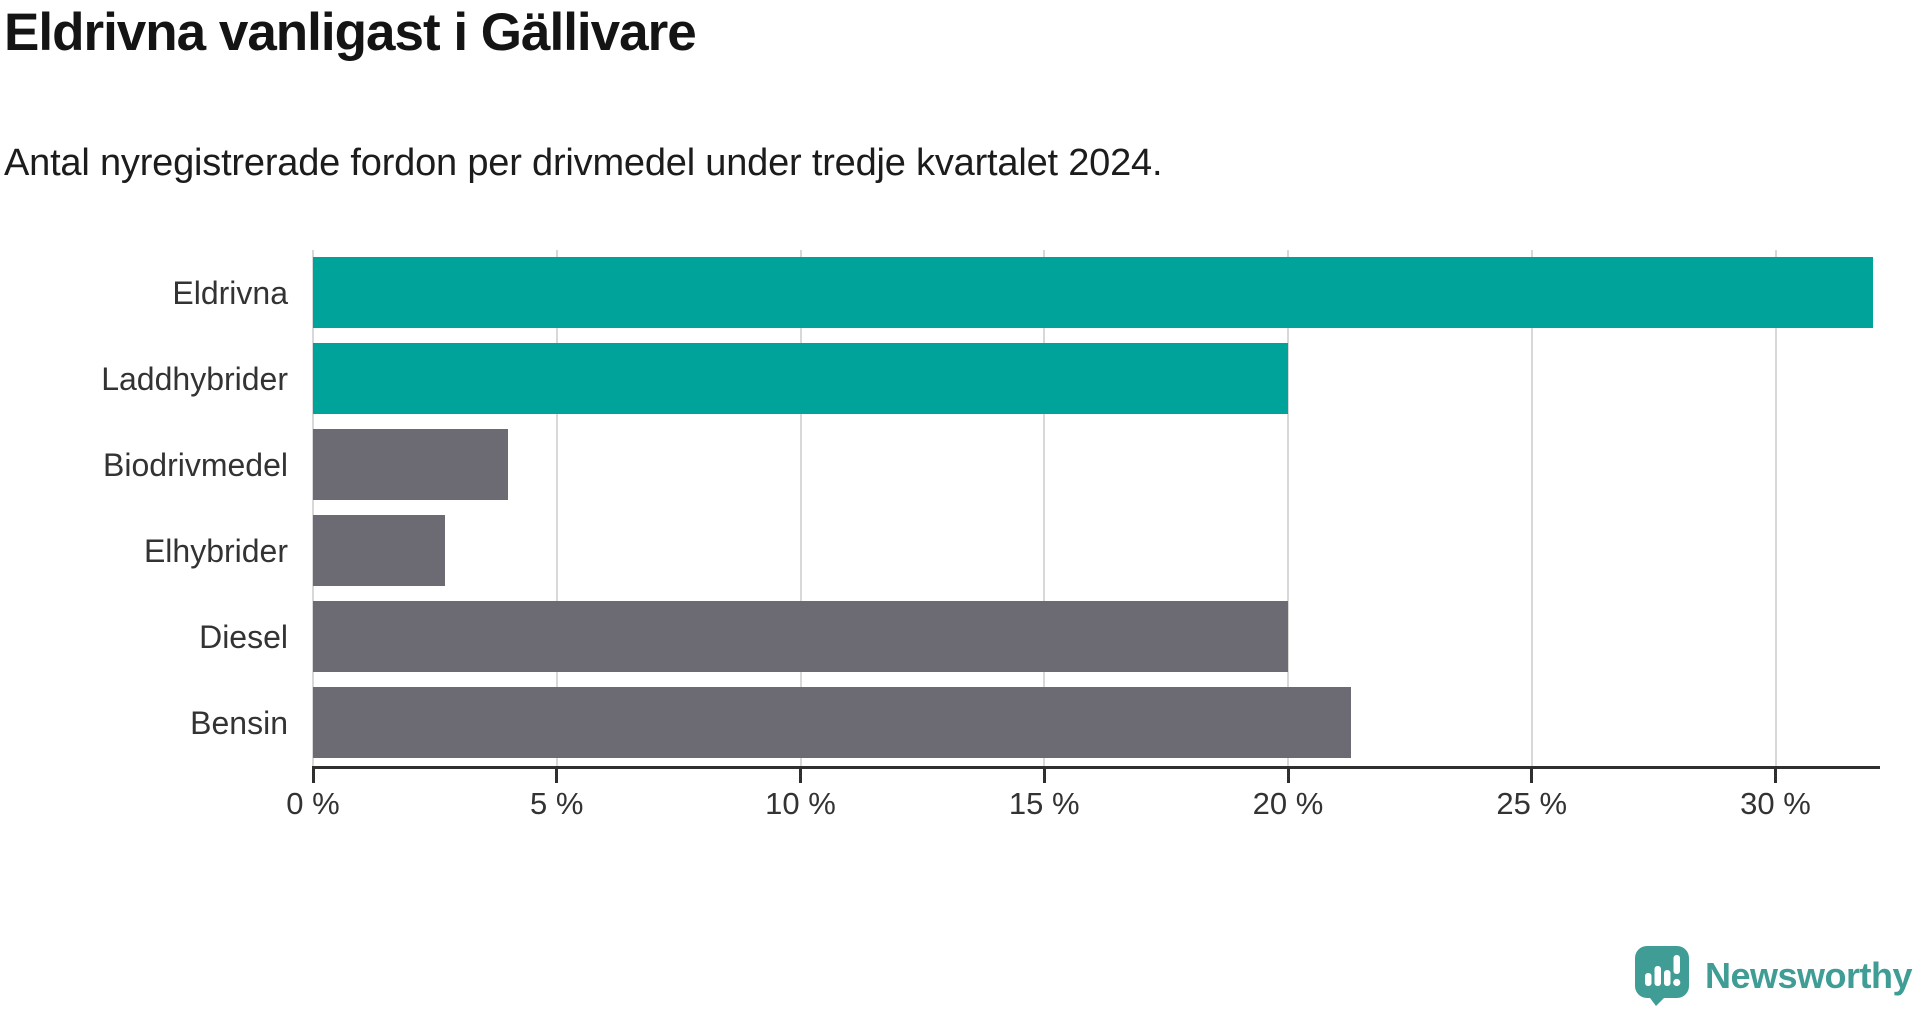  I want to click on logo-exclamation-dot, so click(1677, 982).